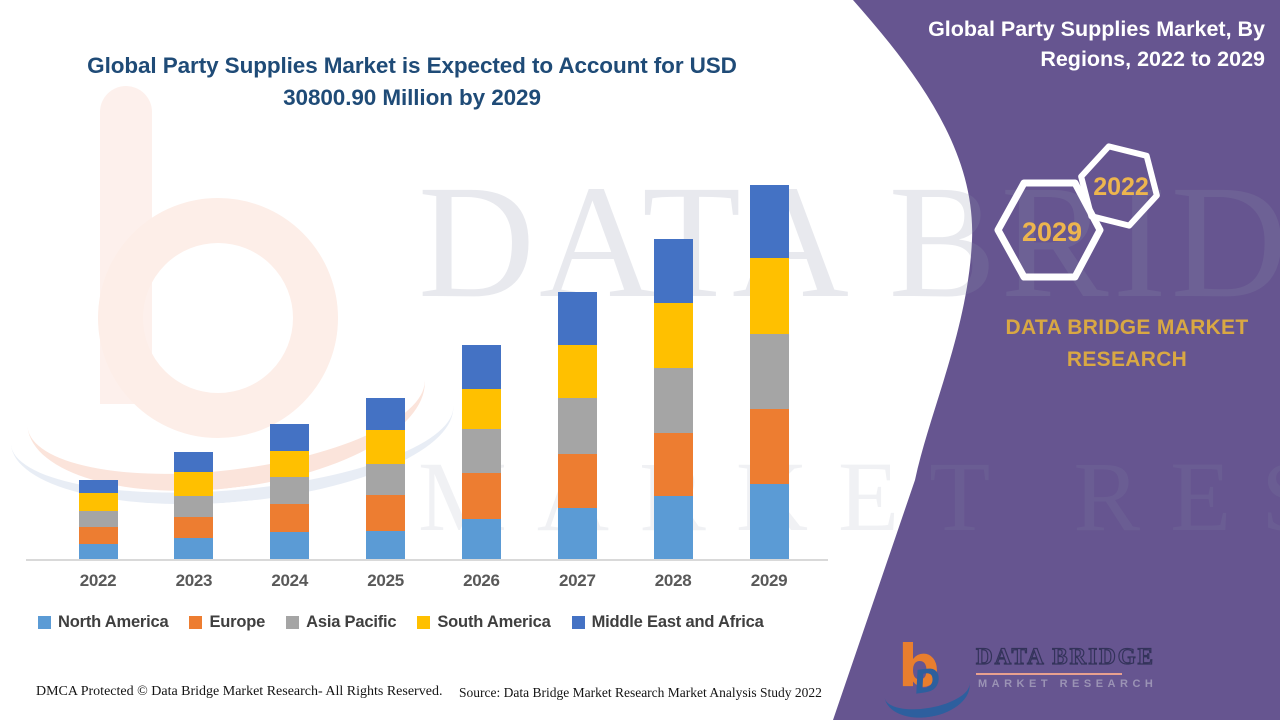  I want to click on x-tick-label: 2029, so click(769, 580).